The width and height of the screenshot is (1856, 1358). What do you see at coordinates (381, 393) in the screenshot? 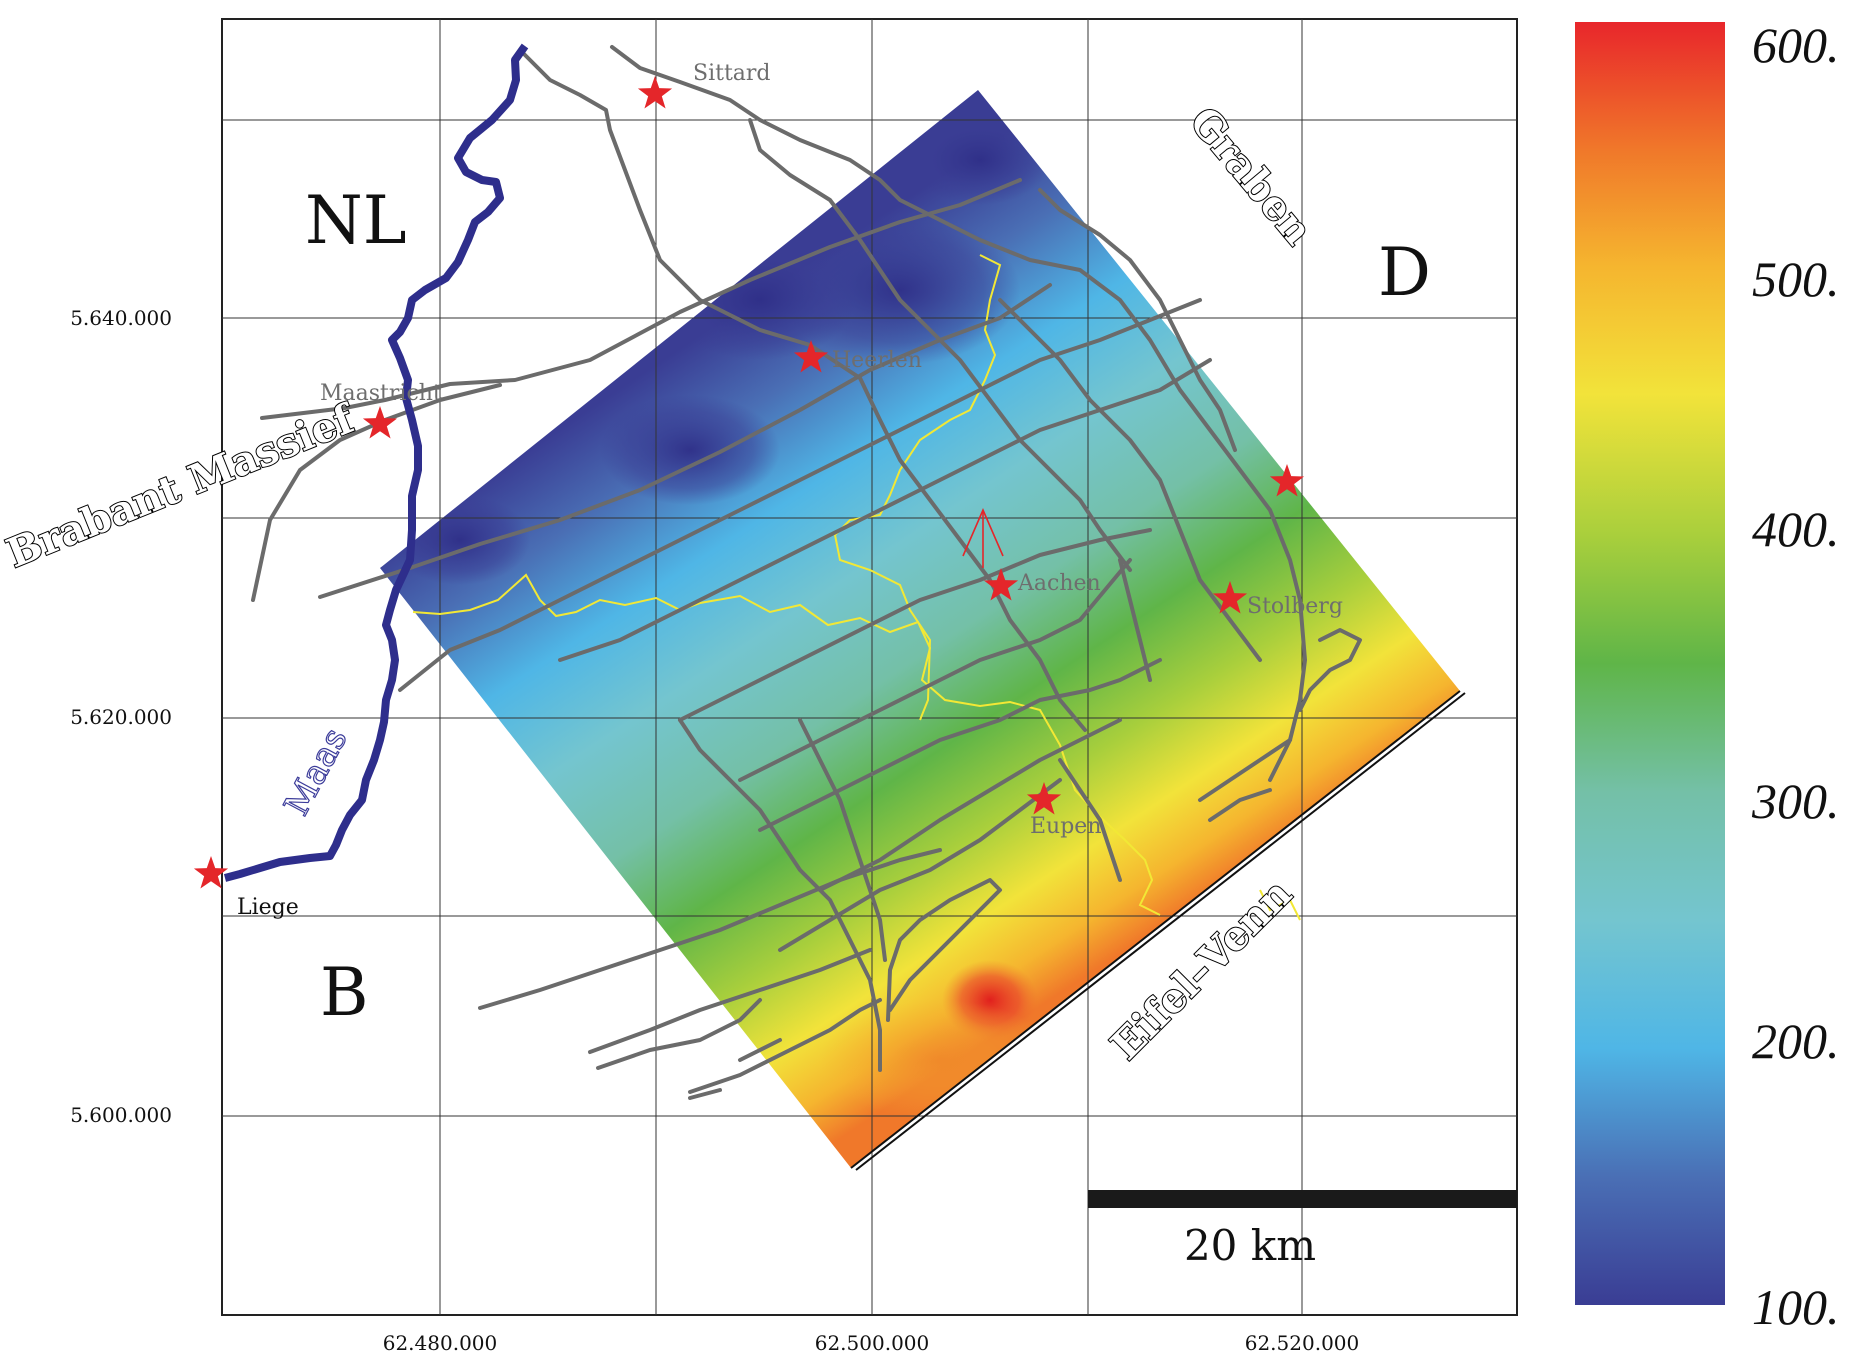
I see `city-label-maastricht: Maastricht` at bounding box center [381, 393].